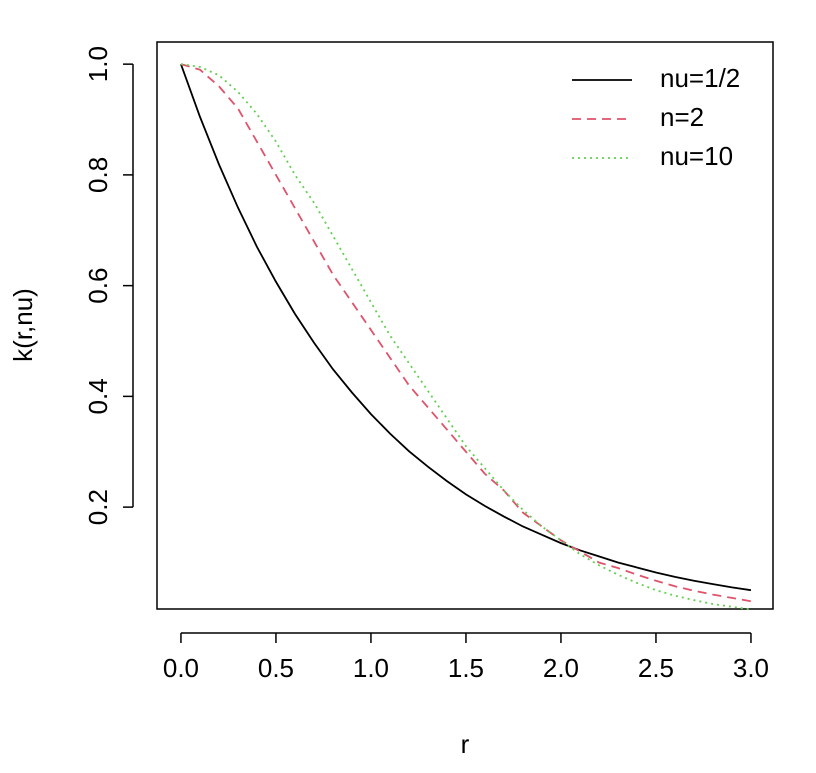 This screenshot has width=816, height=773. What do you see at coordinates (23, 325) in the screenshot?
I see `y-axis-label: k(r,nu)` at bounding box center [23, 325].